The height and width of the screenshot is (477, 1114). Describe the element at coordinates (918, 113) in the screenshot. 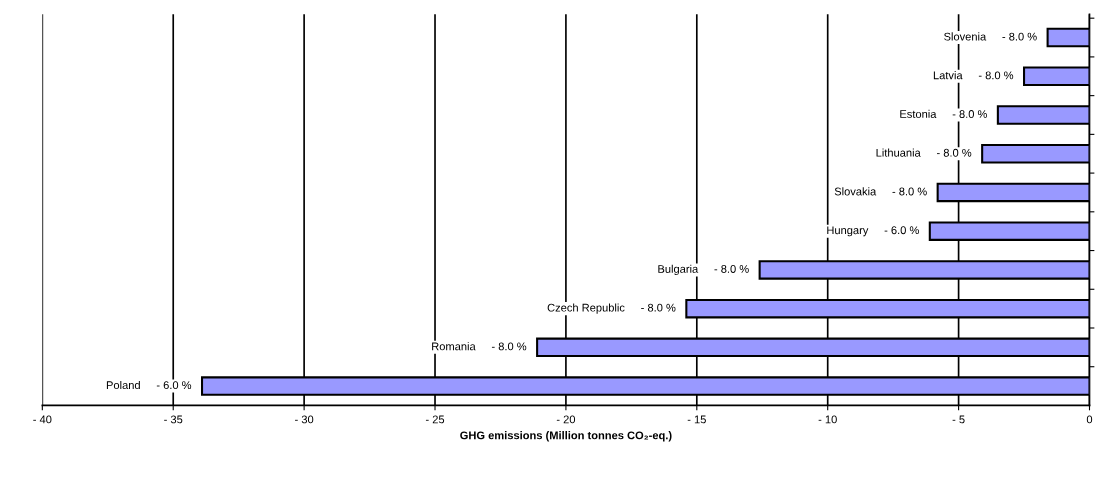

I see `y-tick-label: Estonia` at that location.